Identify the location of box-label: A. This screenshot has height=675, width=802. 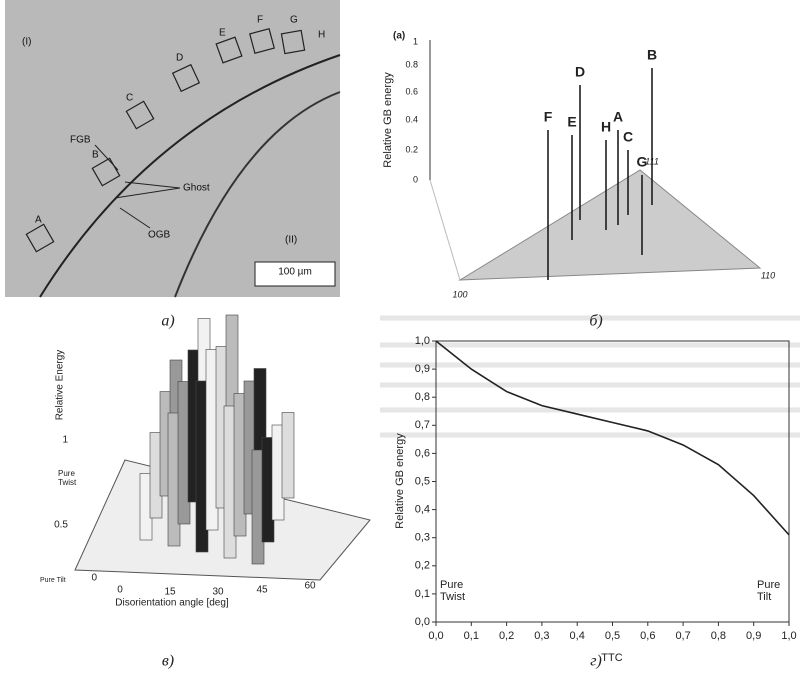
(38, 220).